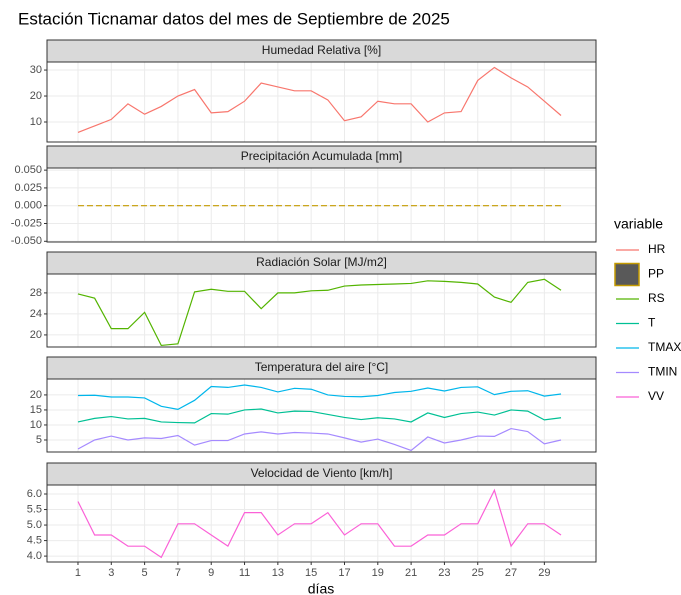 The width and height of the screenshot is (681, 595). Describe the element at coordinates (662, 372) in the screenshot. I see `legend-label: TMIN` at that location.